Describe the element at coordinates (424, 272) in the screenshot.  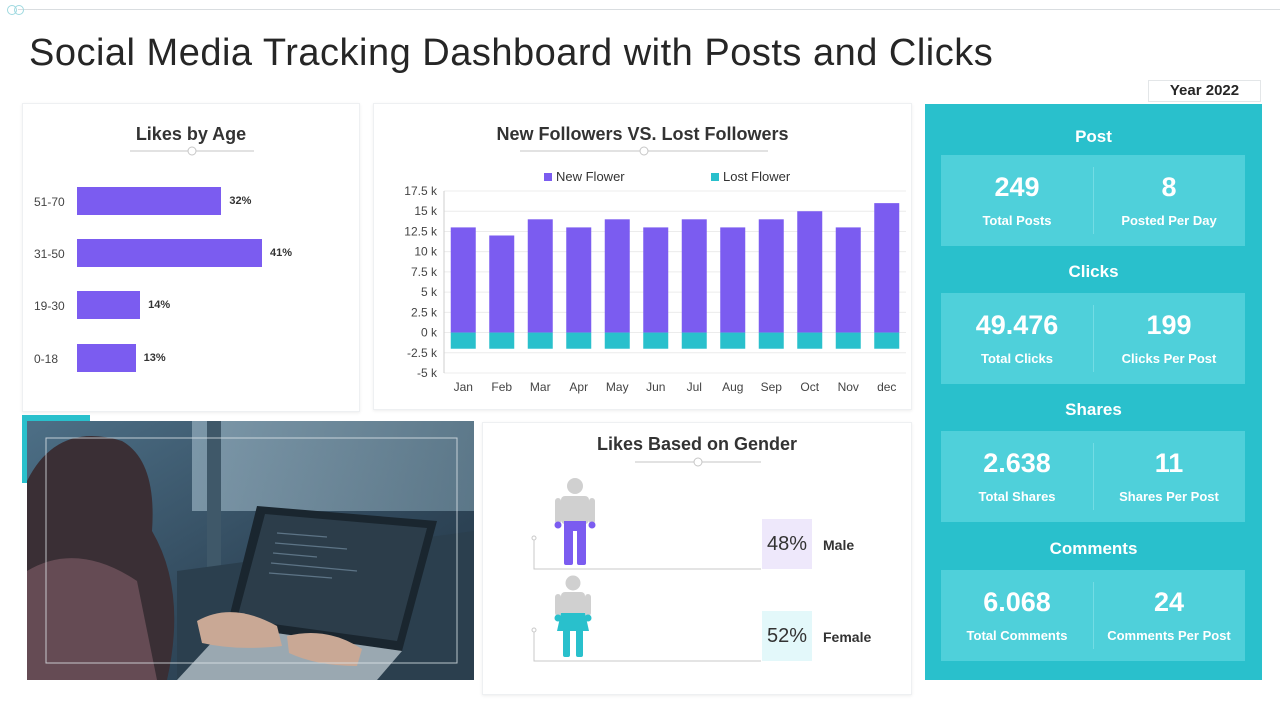
I see `y-tick-label: 7.5 k` at that location.